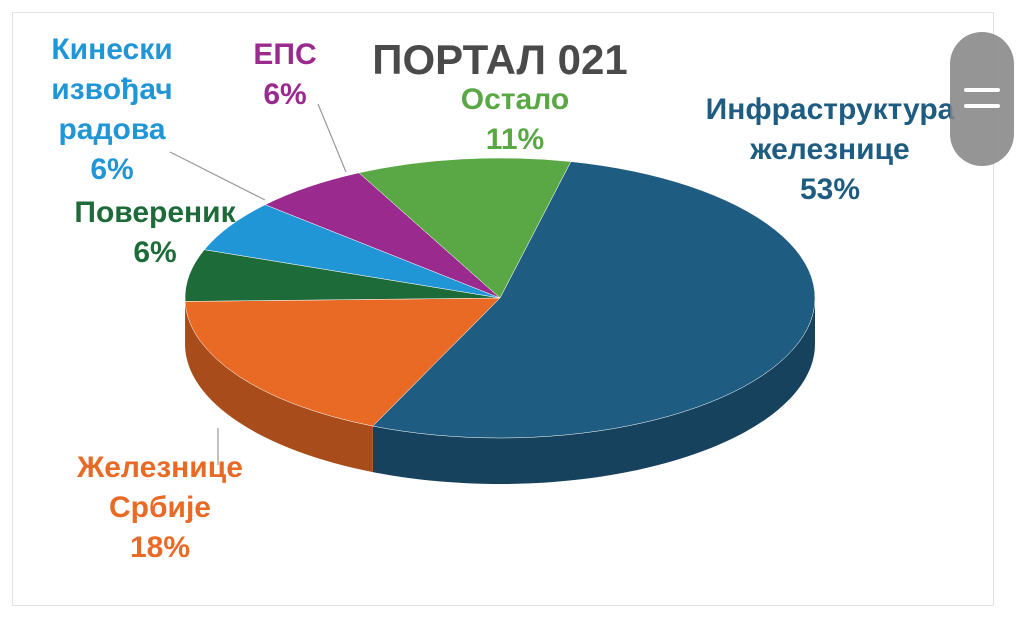  What do you see at coordinates (515, 139) in the screenshot?
I see `value-label: 11%` at bounding box center [515, 139].